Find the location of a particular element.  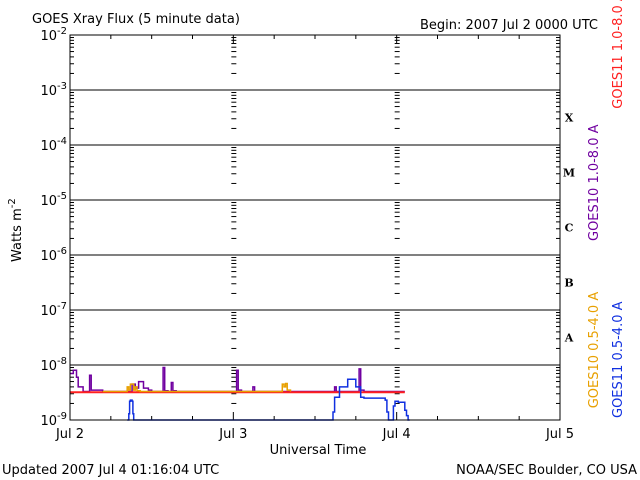

legend-1-8A: GOES10 1.0-8.0 A GOES11 1.0-8.0 A is located at coordinates (606, 120).